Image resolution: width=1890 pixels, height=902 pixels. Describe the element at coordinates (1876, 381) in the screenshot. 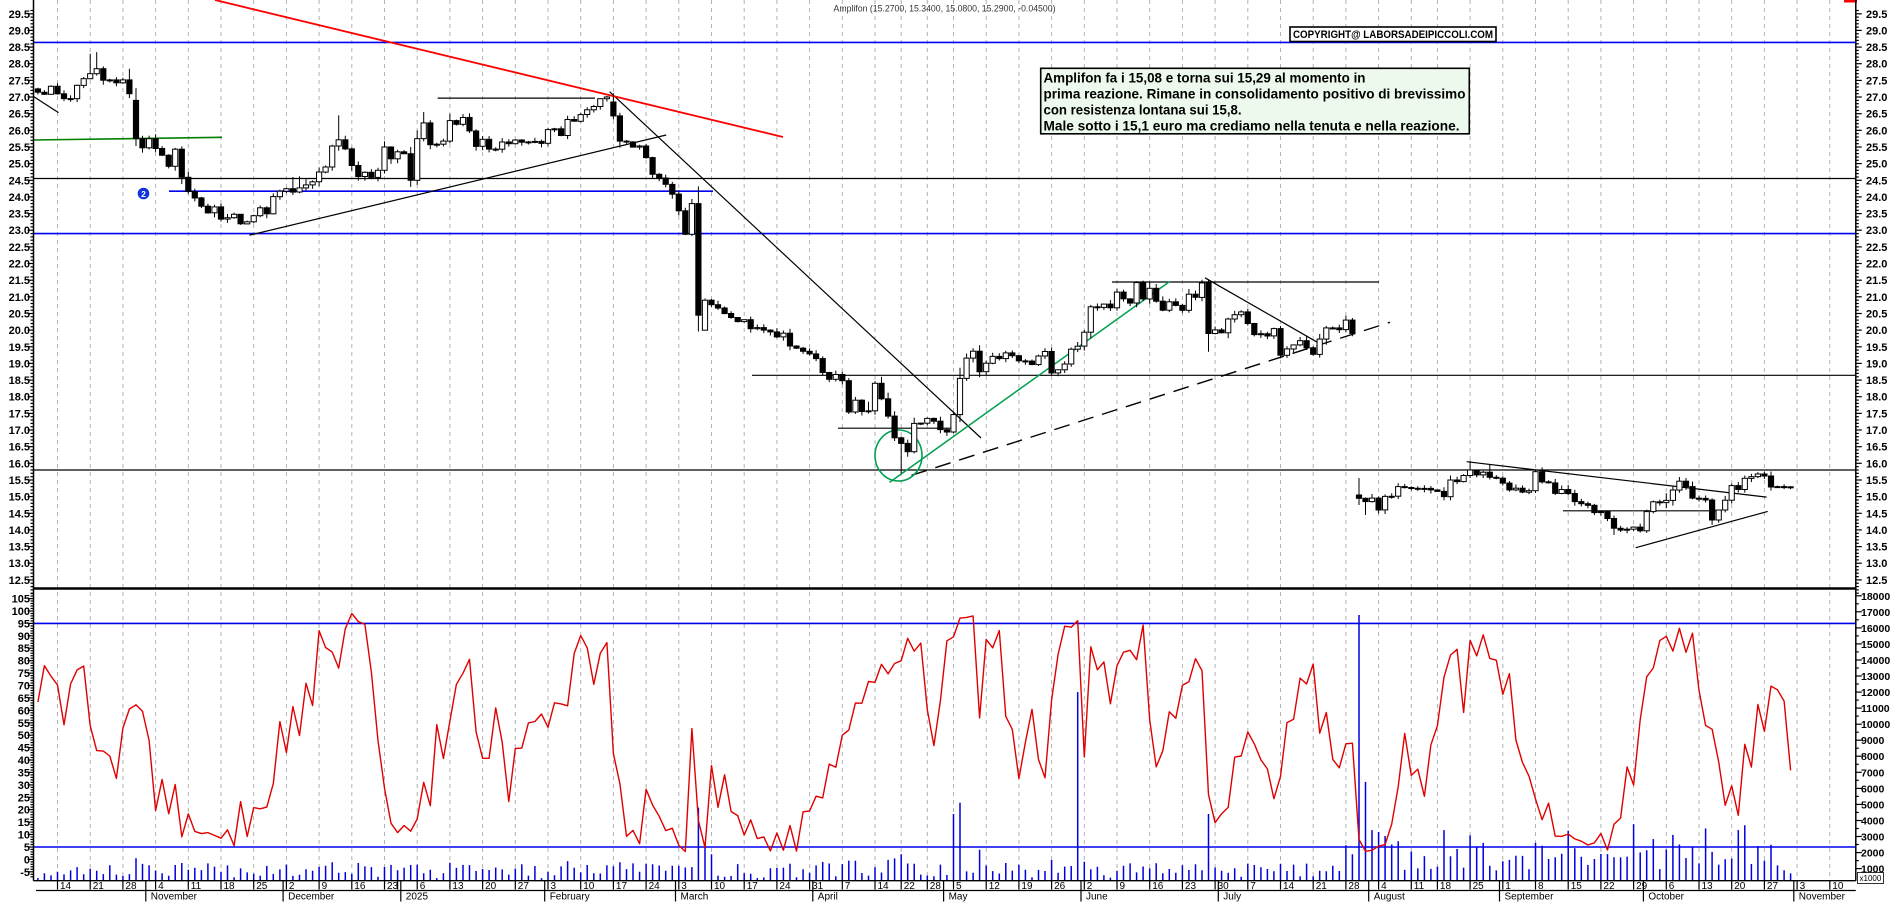

I see `svg-text: 18.5` at that location.